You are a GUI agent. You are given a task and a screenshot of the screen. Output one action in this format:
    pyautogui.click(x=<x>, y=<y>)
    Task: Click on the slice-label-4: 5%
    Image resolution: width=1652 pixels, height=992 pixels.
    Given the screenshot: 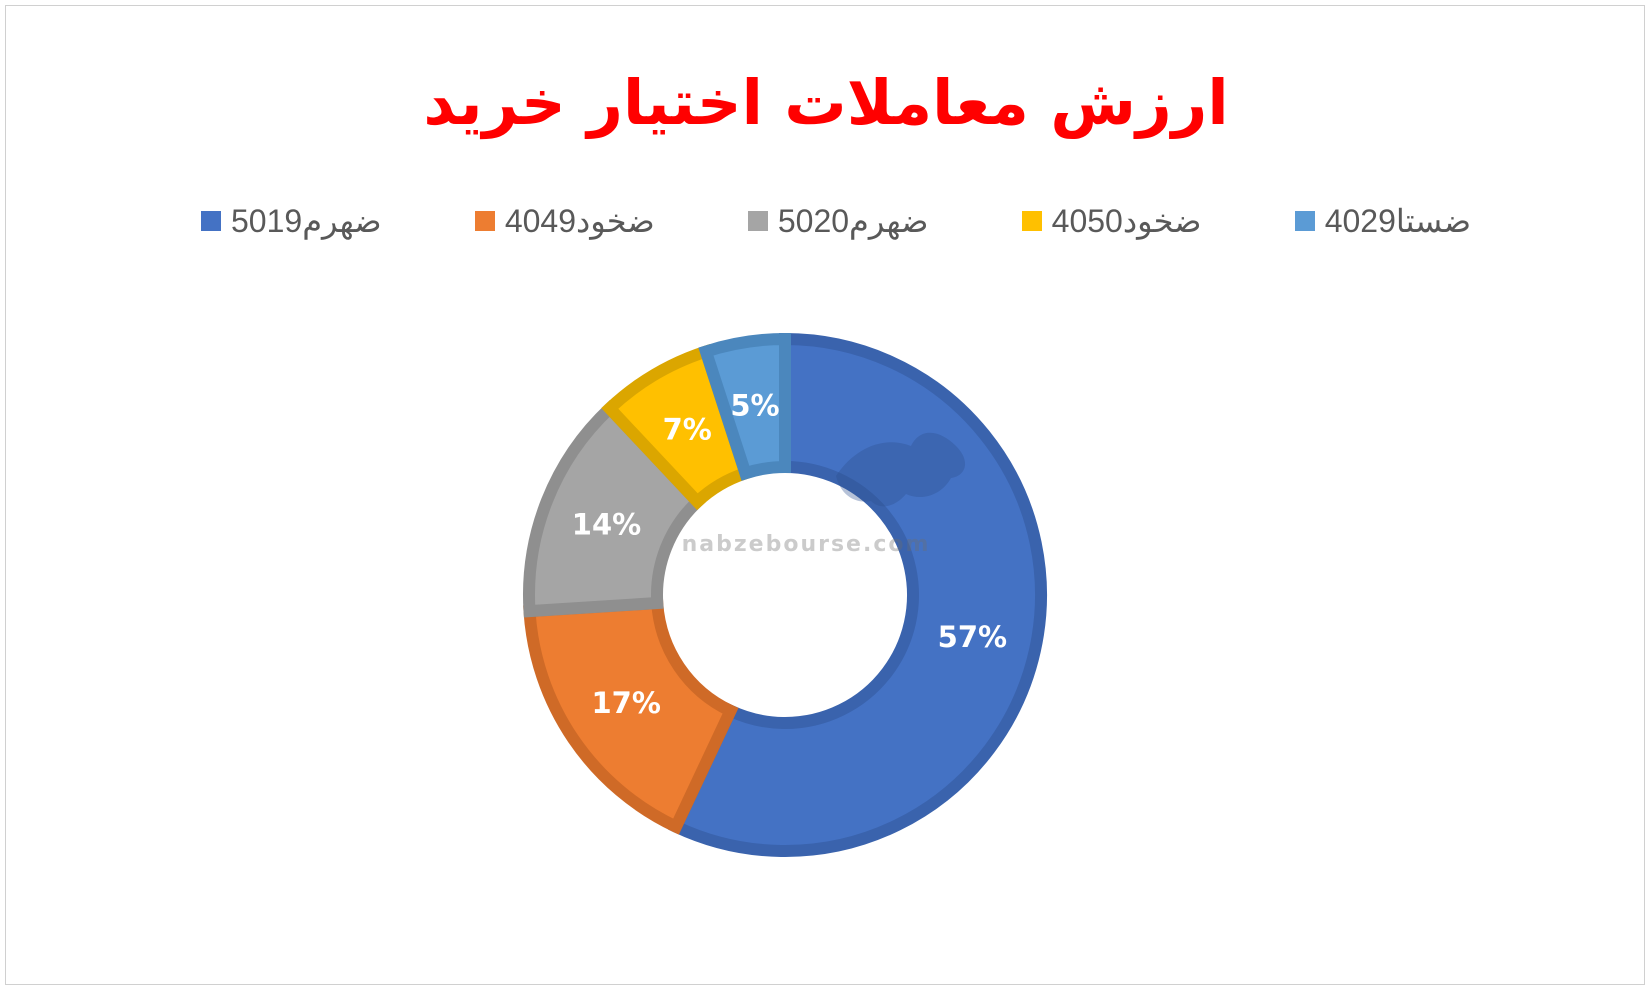 What is the action you would take?
    pyautogui.click(x=754, y=405)
    